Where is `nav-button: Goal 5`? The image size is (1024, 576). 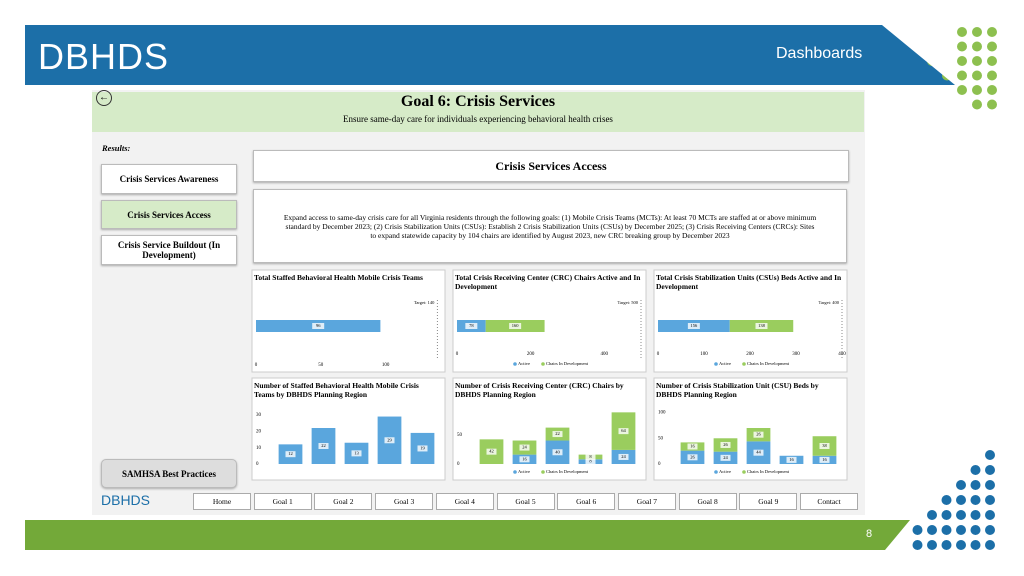
nav-button: Goal 5 is located at coordinates (525, 501).